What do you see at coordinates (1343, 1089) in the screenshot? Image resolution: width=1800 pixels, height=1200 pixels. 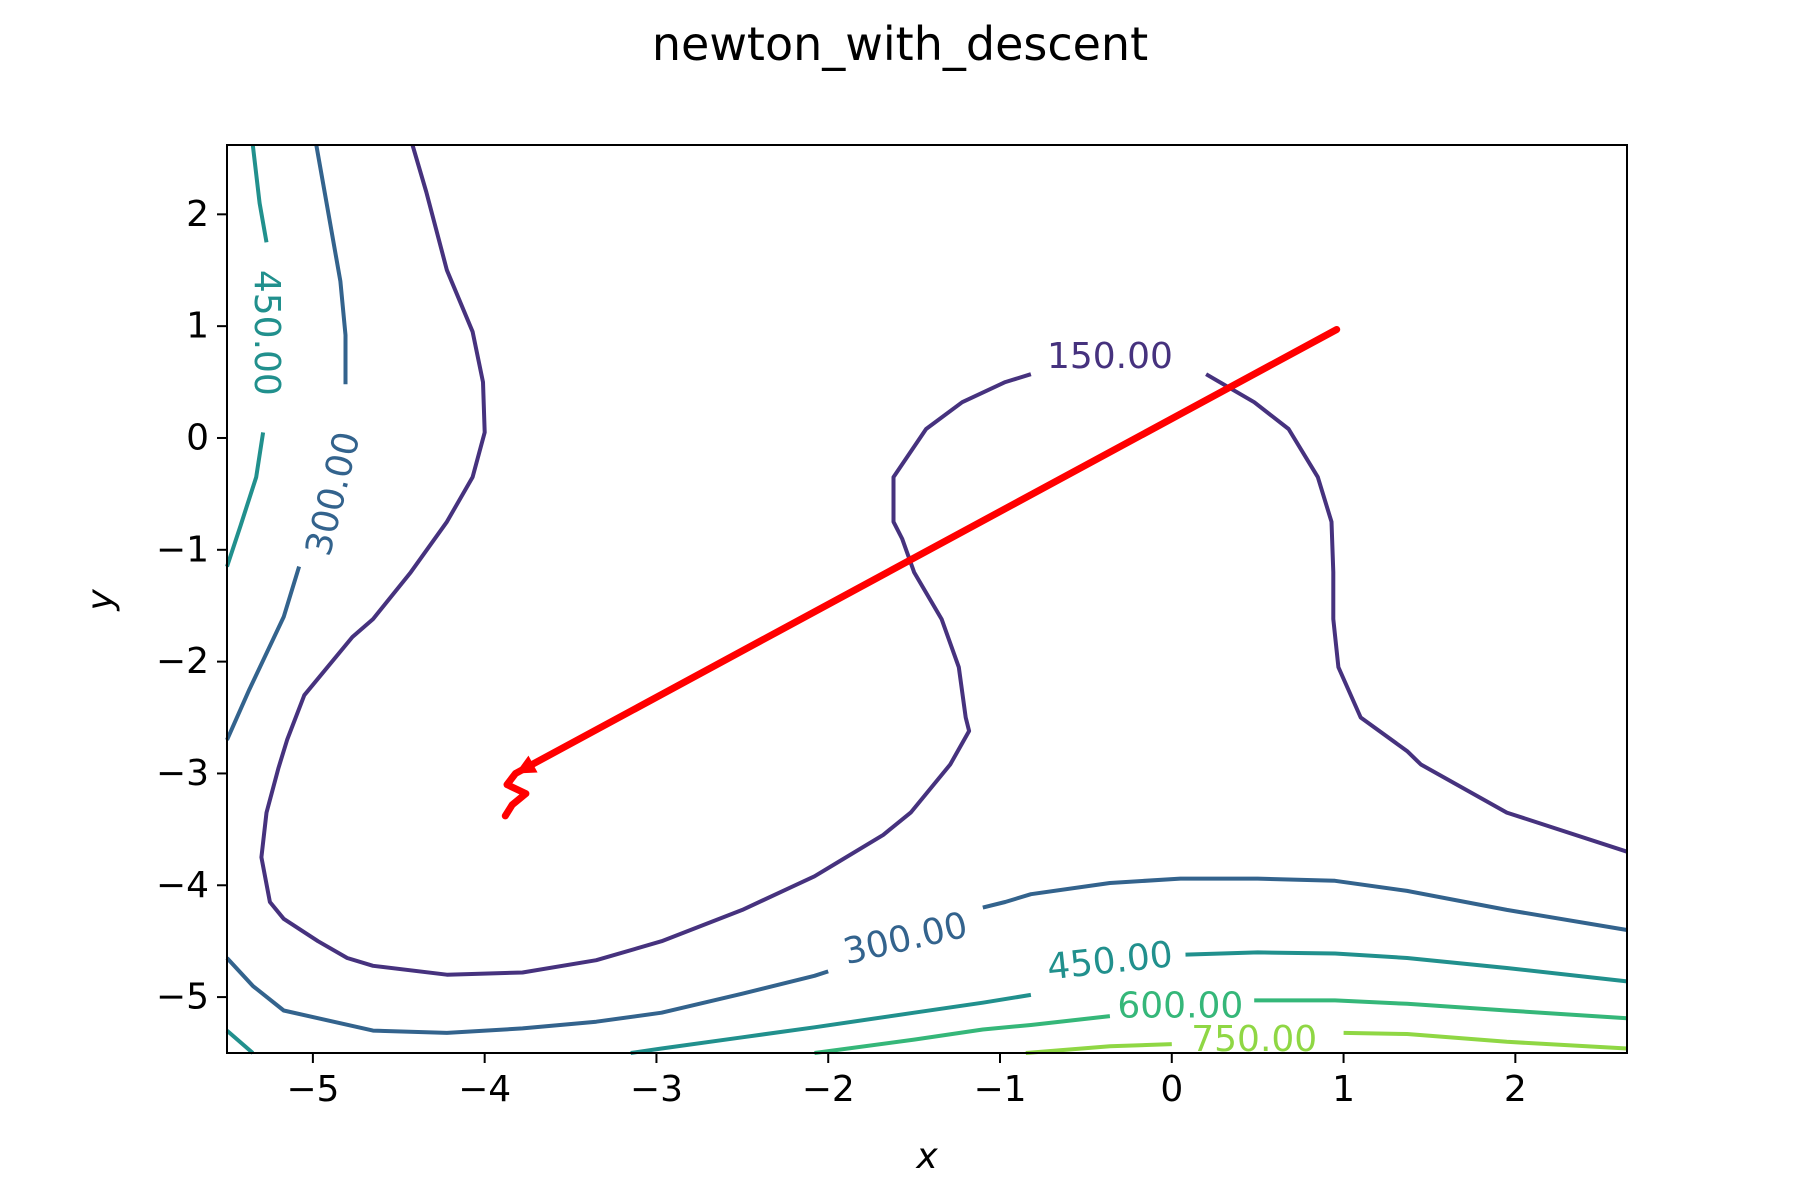 I see `x-tick-label-6: 1` at bounding box center [1343, 1089].